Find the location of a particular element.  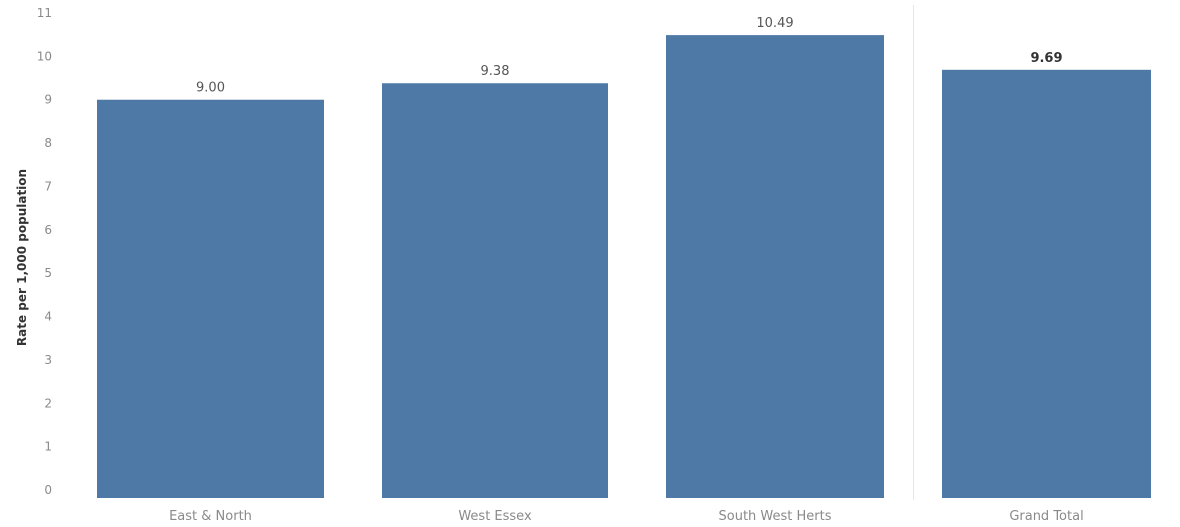

y-tick-label: 6 is located at coordinates (48, 230).